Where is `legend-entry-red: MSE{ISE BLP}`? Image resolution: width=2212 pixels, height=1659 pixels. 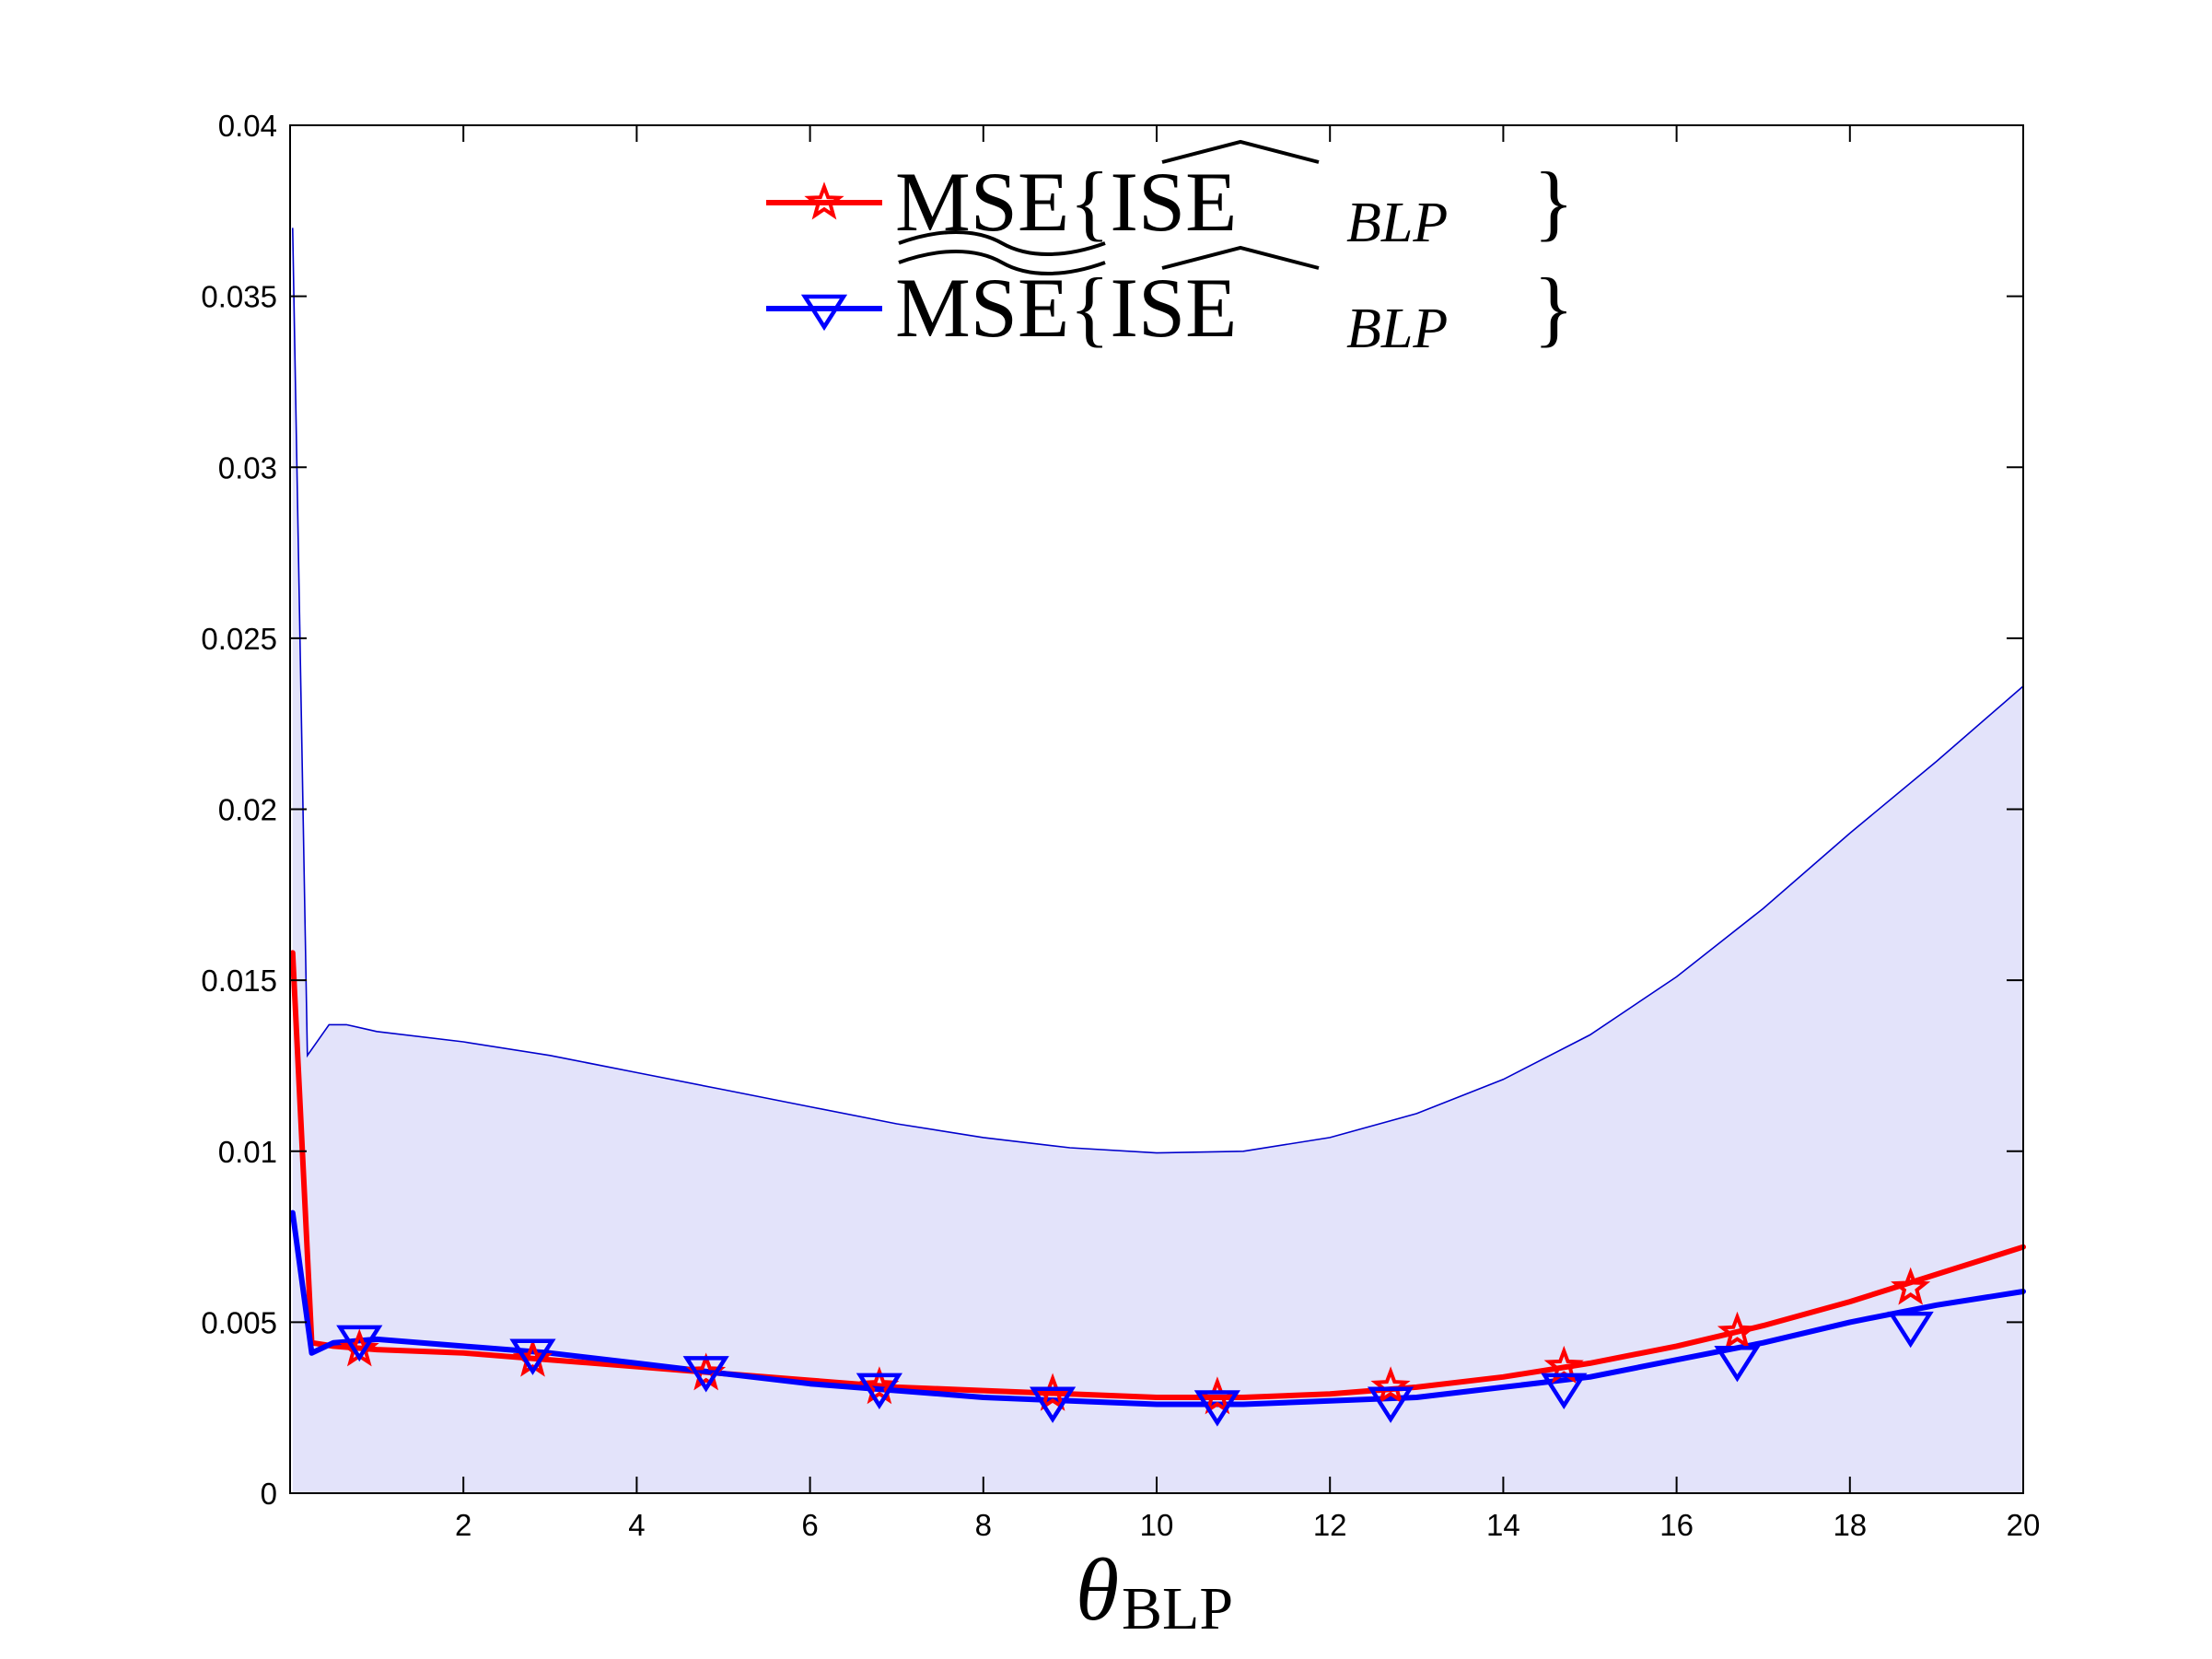
legend-entry-red: MSE{ISE BLP} is located at coordinates (1170, 197).